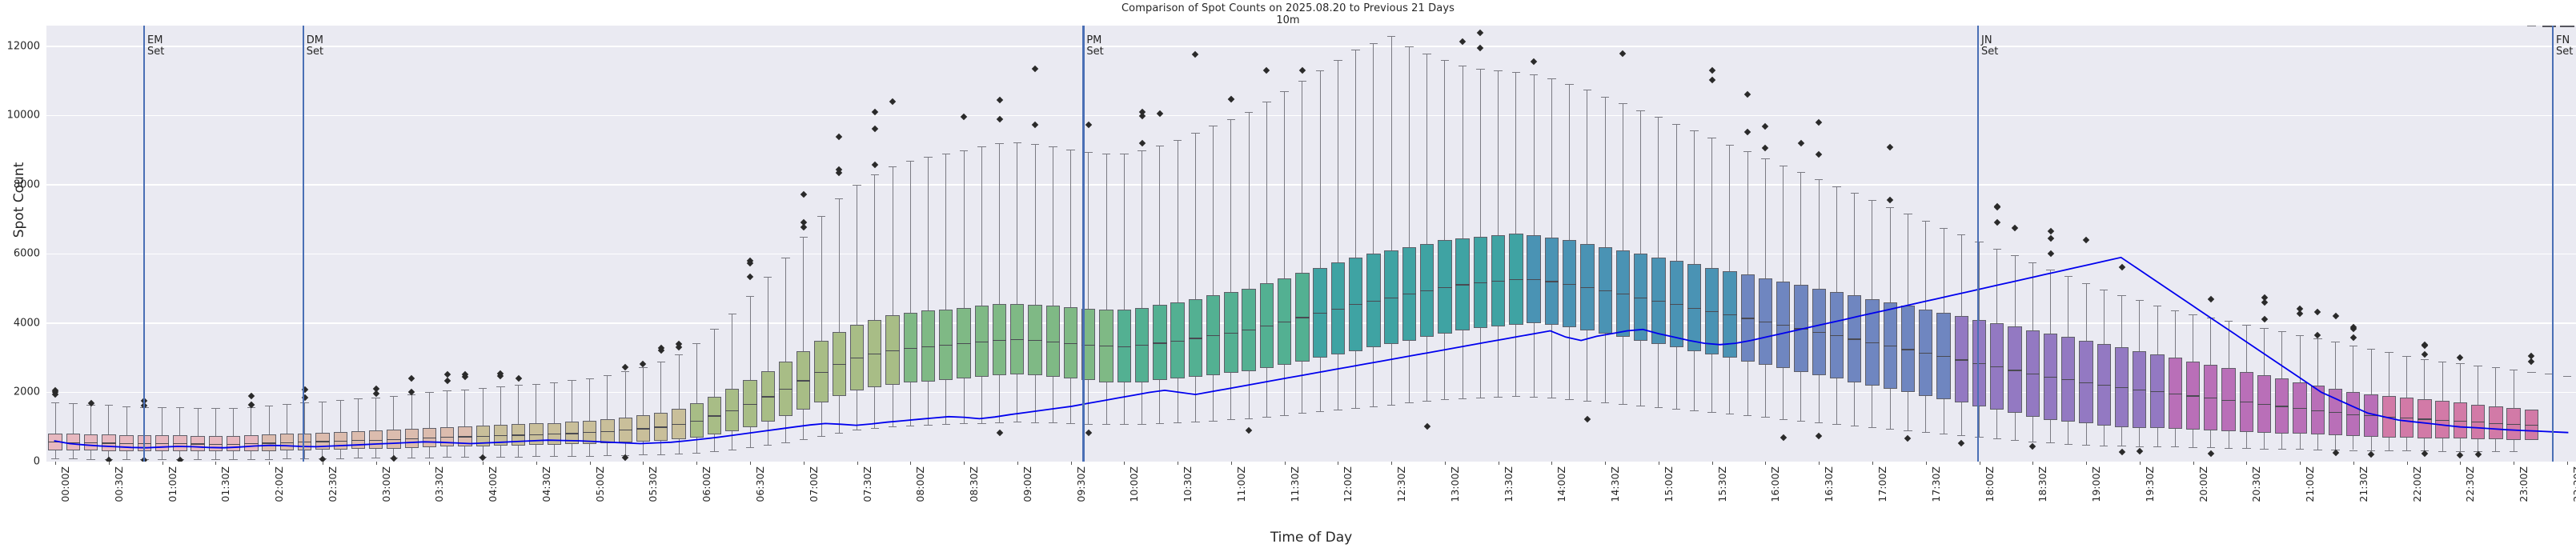 The width and height of the screenshot is (2576, 556). I want to click on x-tick-label: 01:30Z, so click(225, 484).